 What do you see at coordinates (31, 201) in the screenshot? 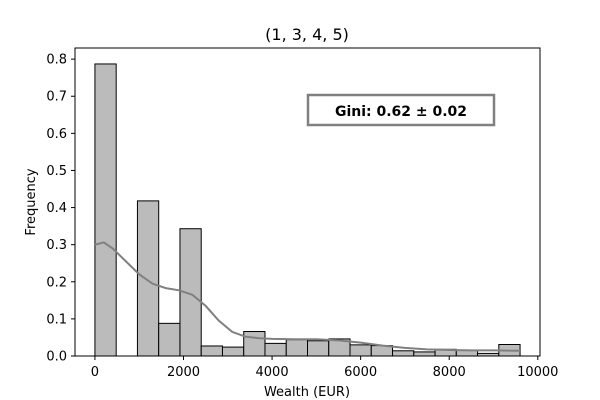
I see `y-axis-label: Frequency` at bounding box center [31, 201].